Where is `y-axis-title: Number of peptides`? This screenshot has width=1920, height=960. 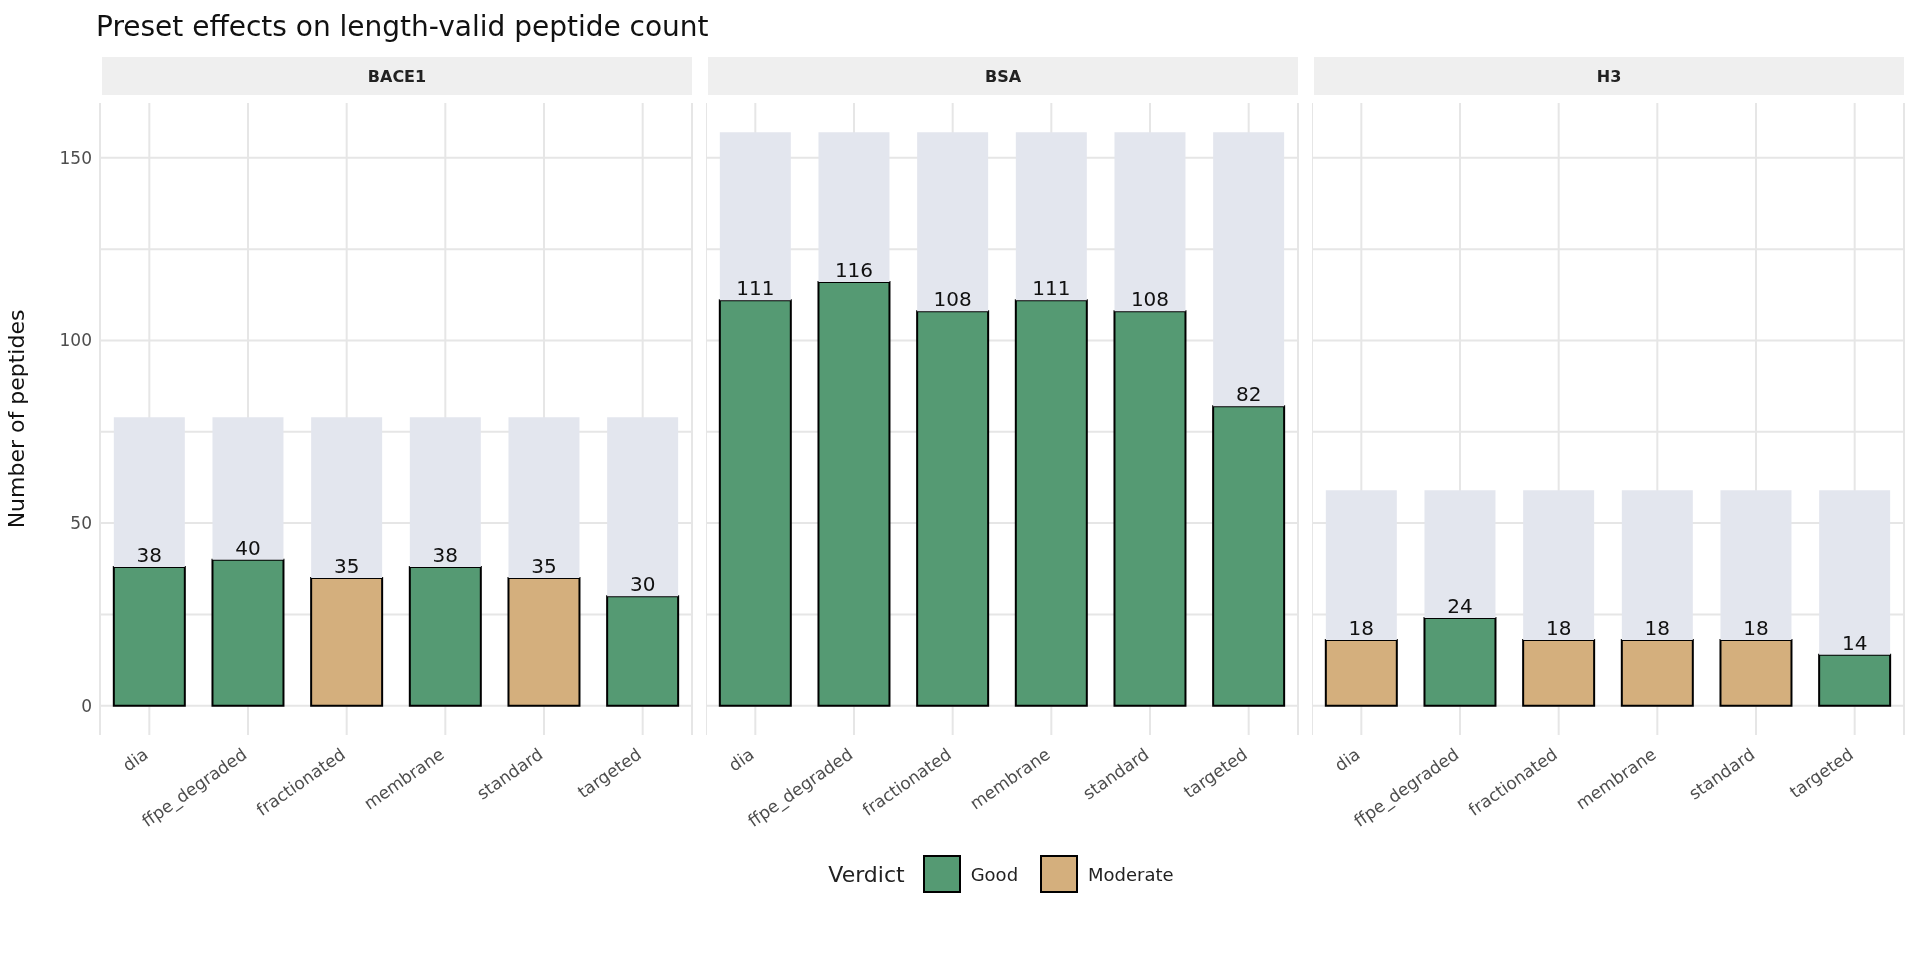 y-axis-title: Number of peptides is located at coordinates (16, 419).